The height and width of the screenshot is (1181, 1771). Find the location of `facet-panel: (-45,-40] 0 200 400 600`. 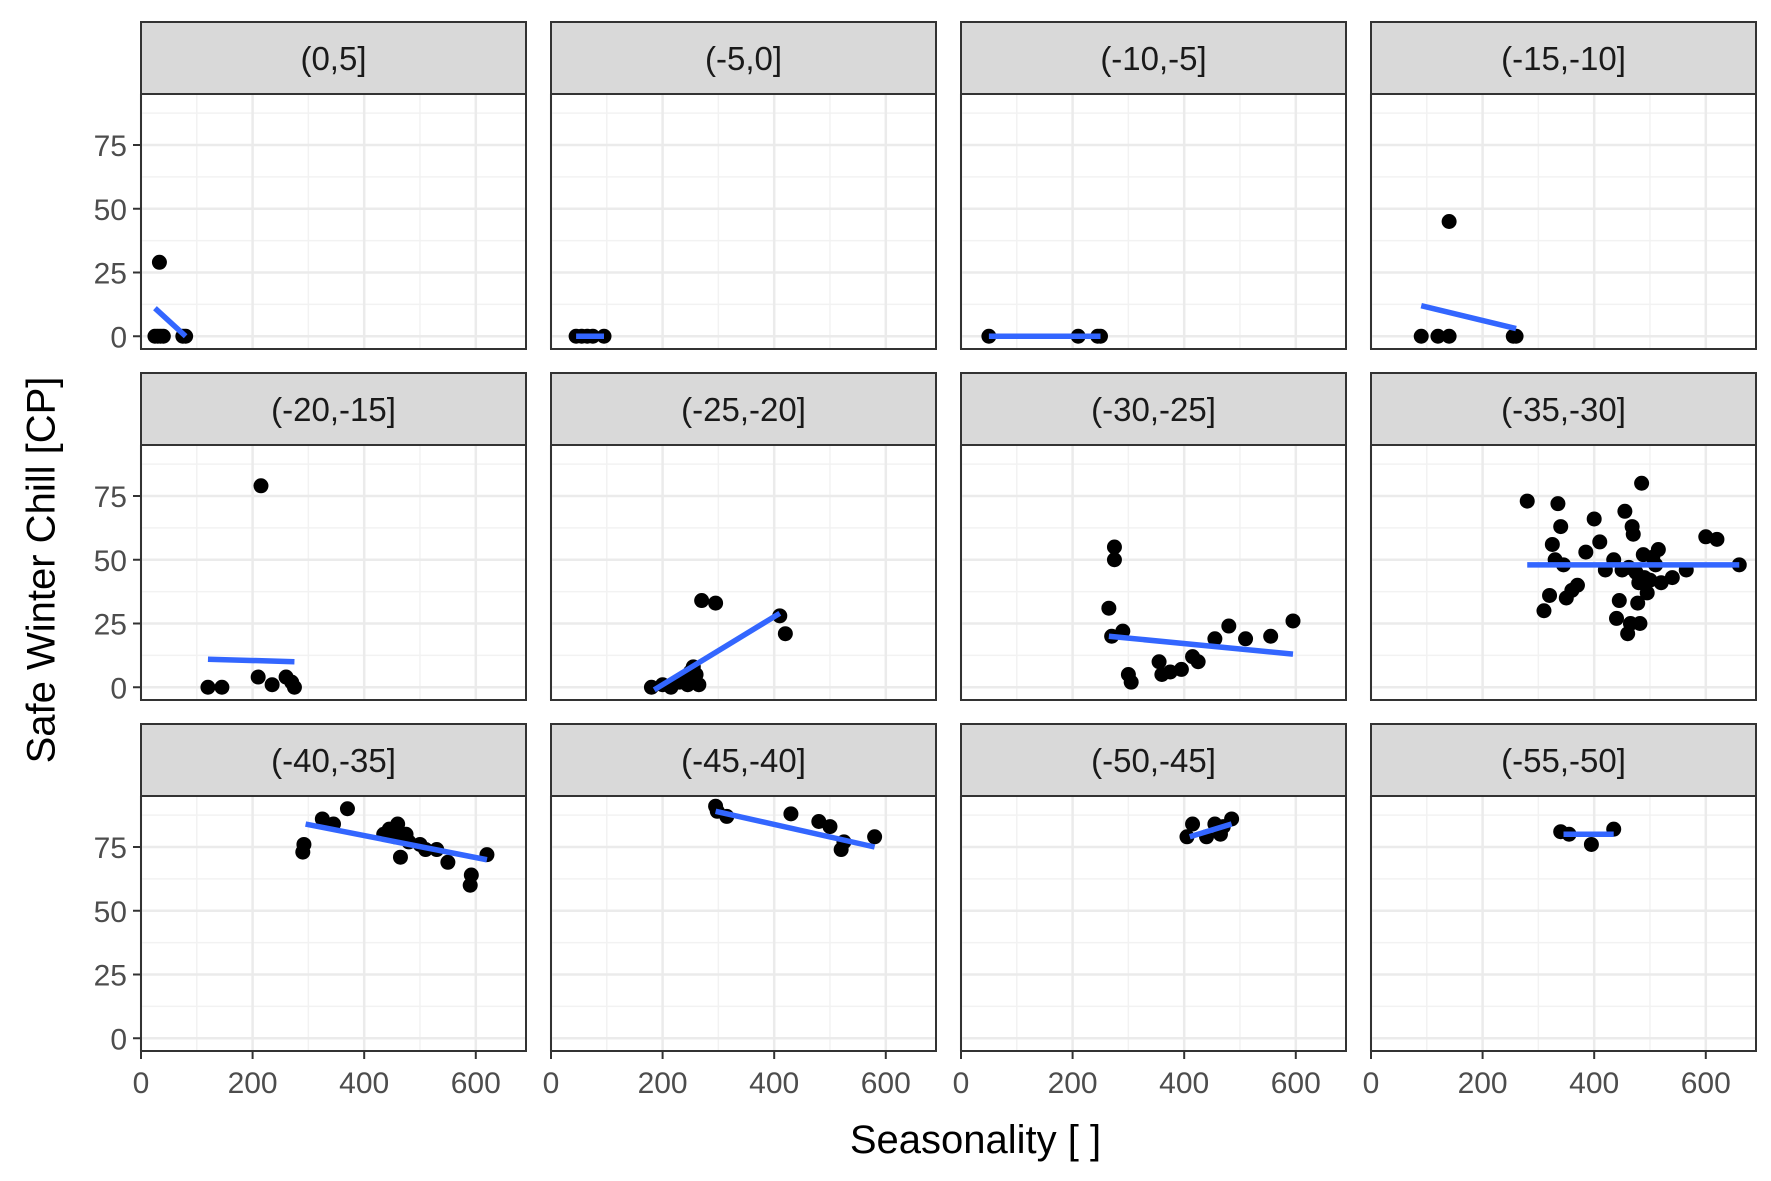

facet-panel: (-45,-40] 0 200 400 600 is located at coordinates (740, 911).